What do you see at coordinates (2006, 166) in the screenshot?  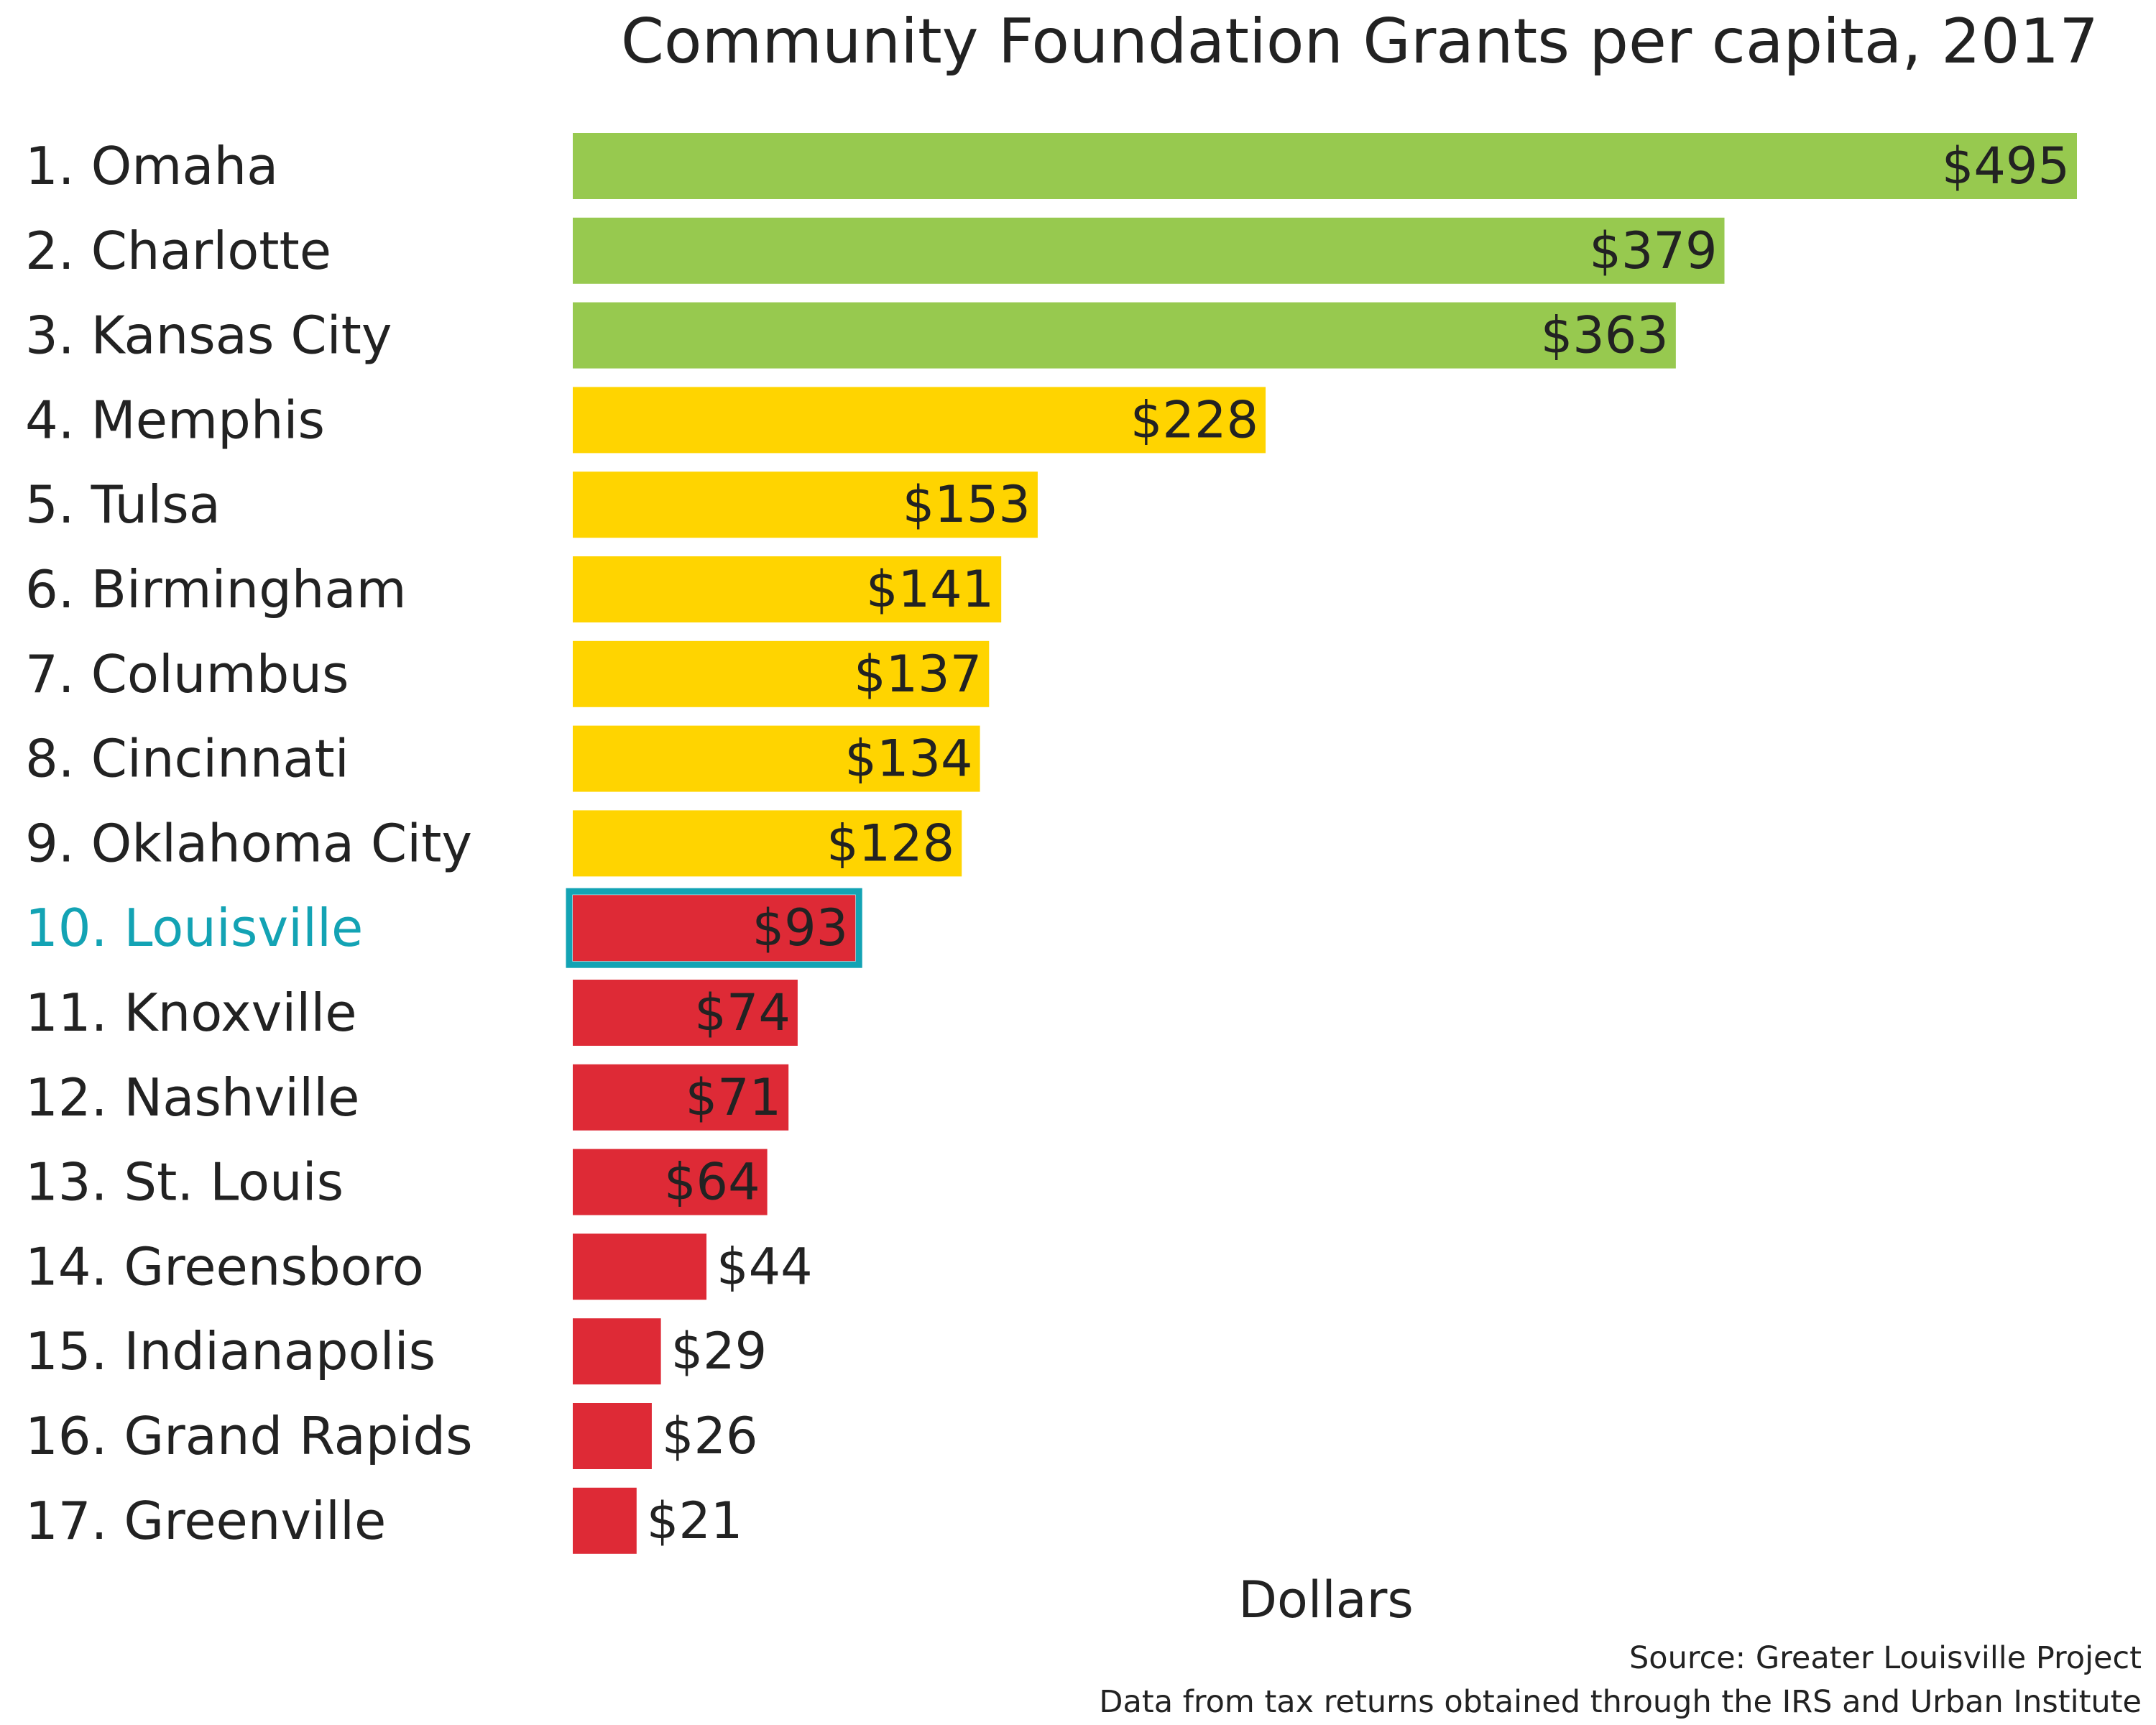 I see `value-label-1: $495` at bounding box center [2006, 166].